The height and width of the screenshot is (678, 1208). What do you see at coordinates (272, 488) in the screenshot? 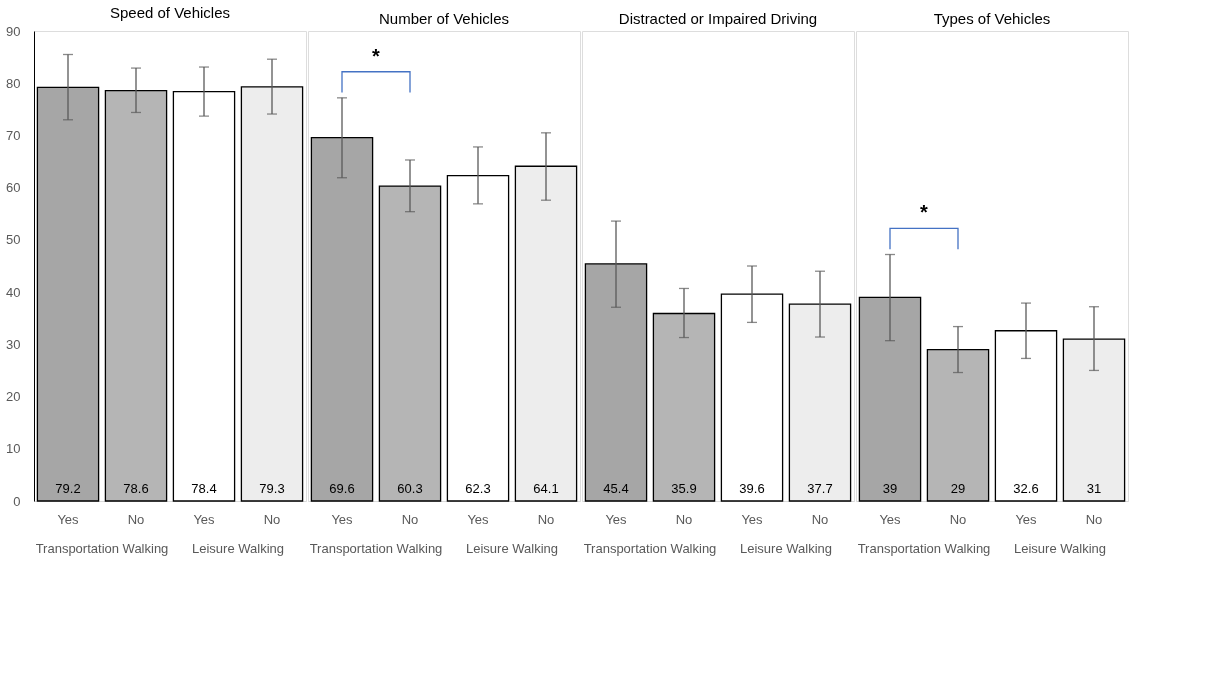
I see `data-label: 79.3` at bounding box center [272, 488].